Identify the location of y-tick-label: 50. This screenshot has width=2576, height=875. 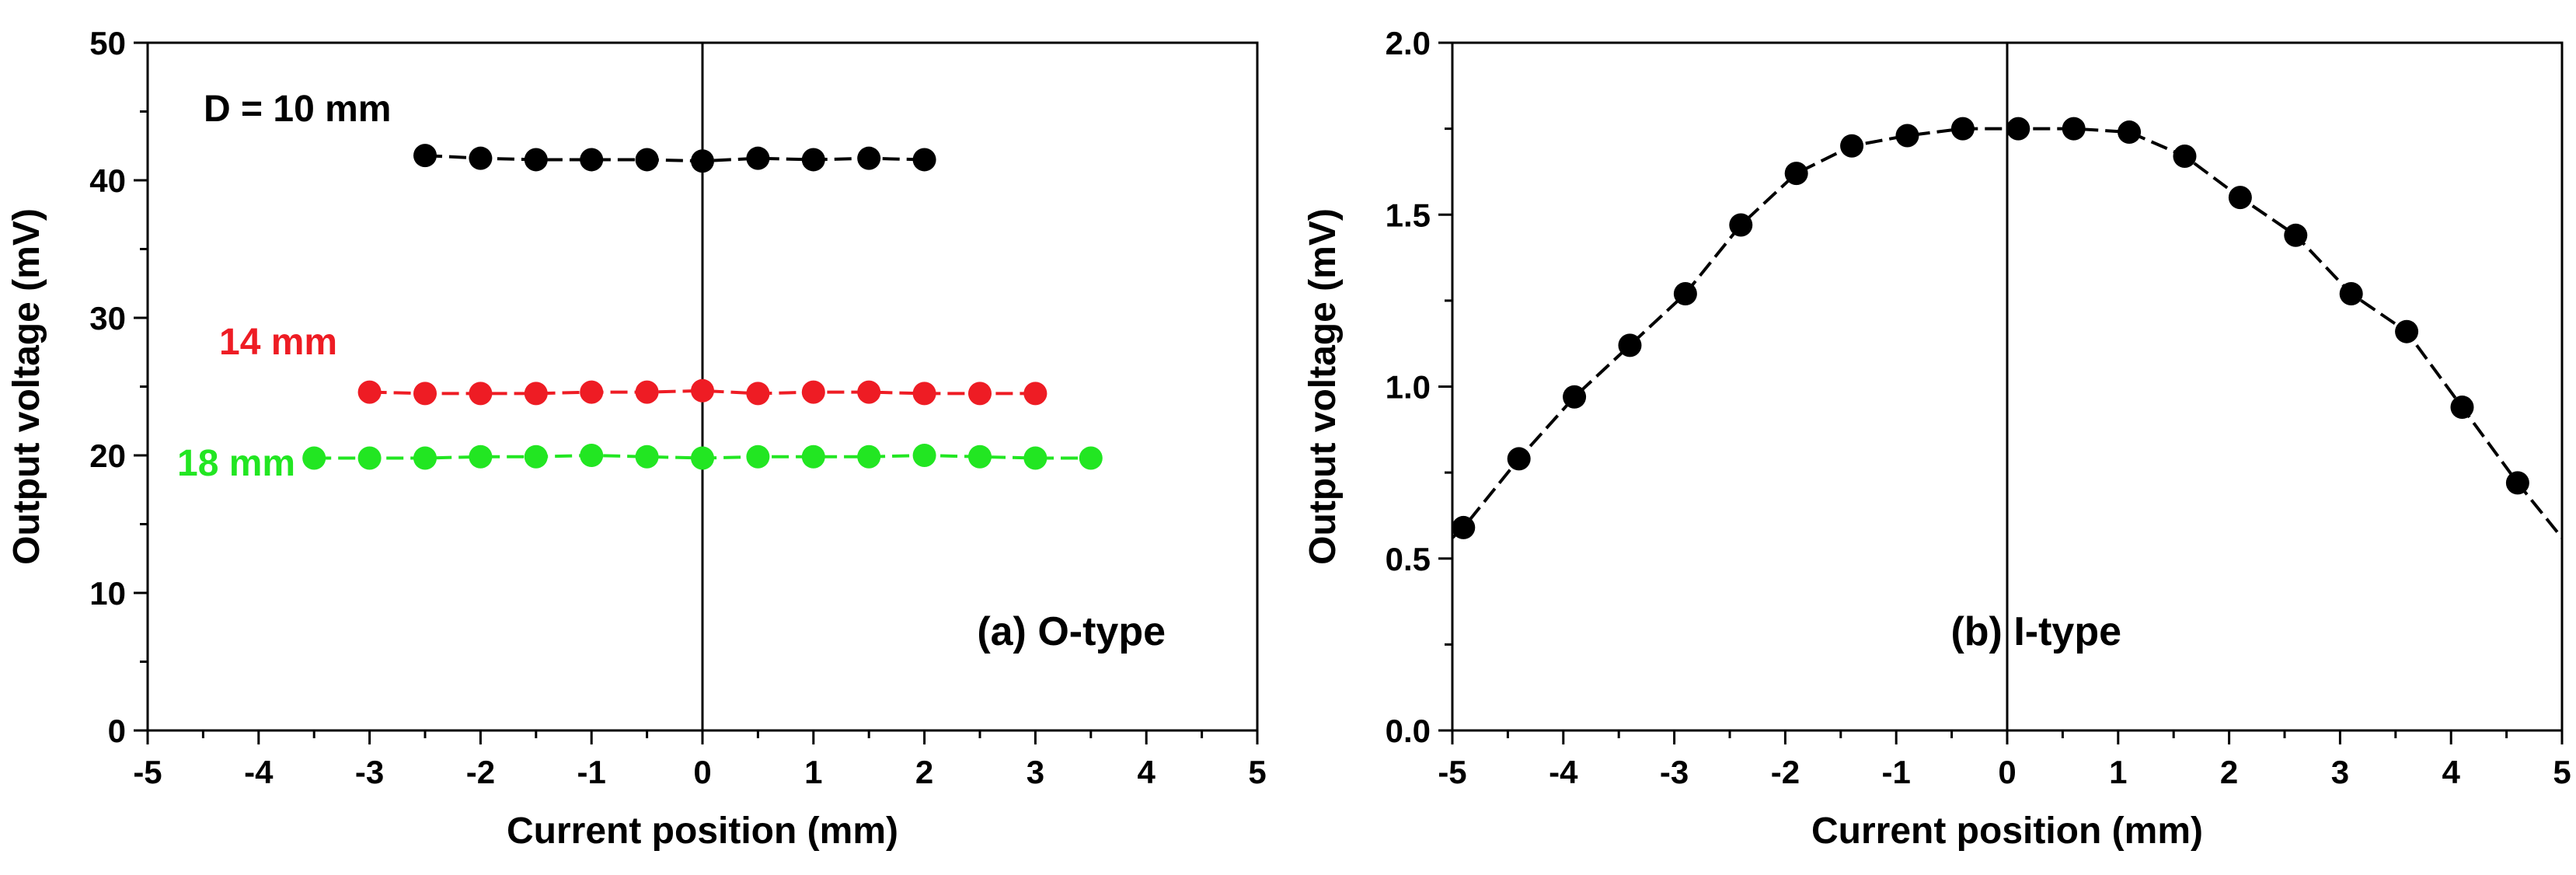
(107, 43).